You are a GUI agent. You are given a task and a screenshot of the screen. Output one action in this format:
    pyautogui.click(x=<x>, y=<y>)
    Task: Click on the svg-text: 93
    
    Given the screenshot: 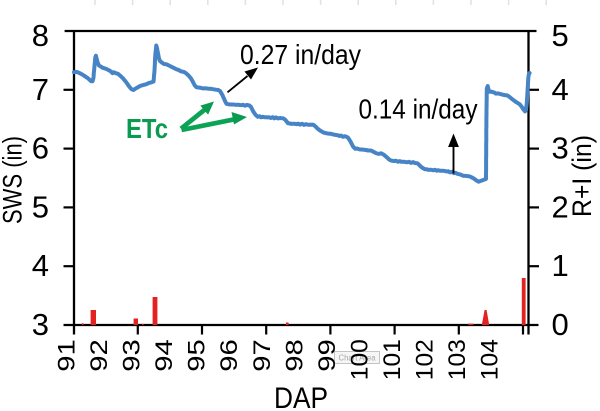 What is the action you would take?
    pyautogui.click(x=132, y=355)
    